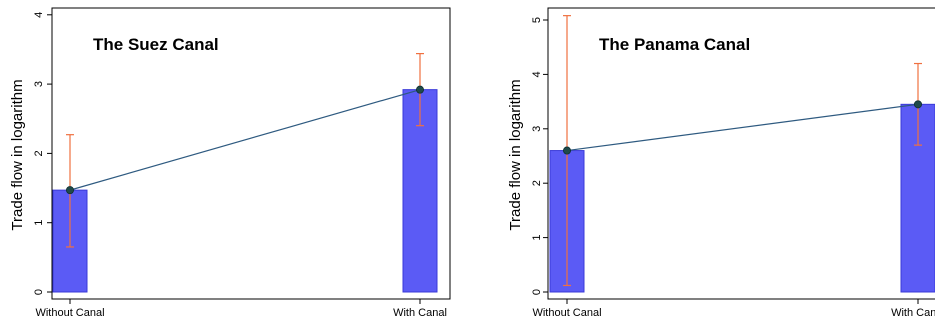 Image resolution: width=935 pixels, height=322 pixels. I want to click on y-tick-label: 5, so click(537, 20).